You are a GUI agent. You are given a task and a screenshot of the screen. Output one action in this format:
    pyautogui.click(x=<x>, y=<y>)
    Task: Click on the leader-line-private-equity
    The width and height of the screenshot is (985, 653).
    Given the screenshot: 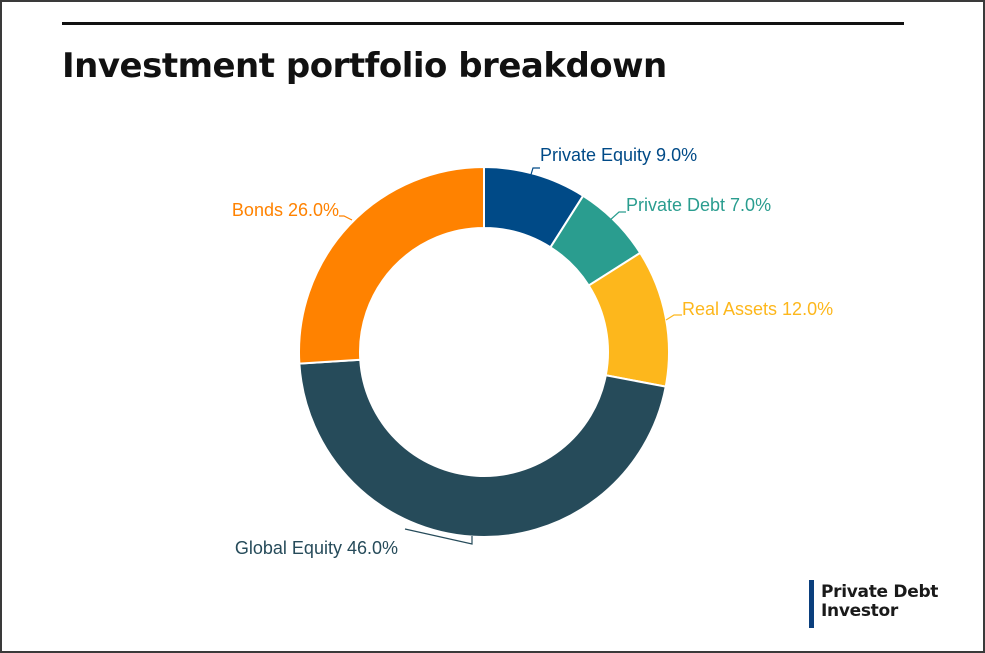 What is the action you would take?
    pyautogui.click(x=532, y=179)
    